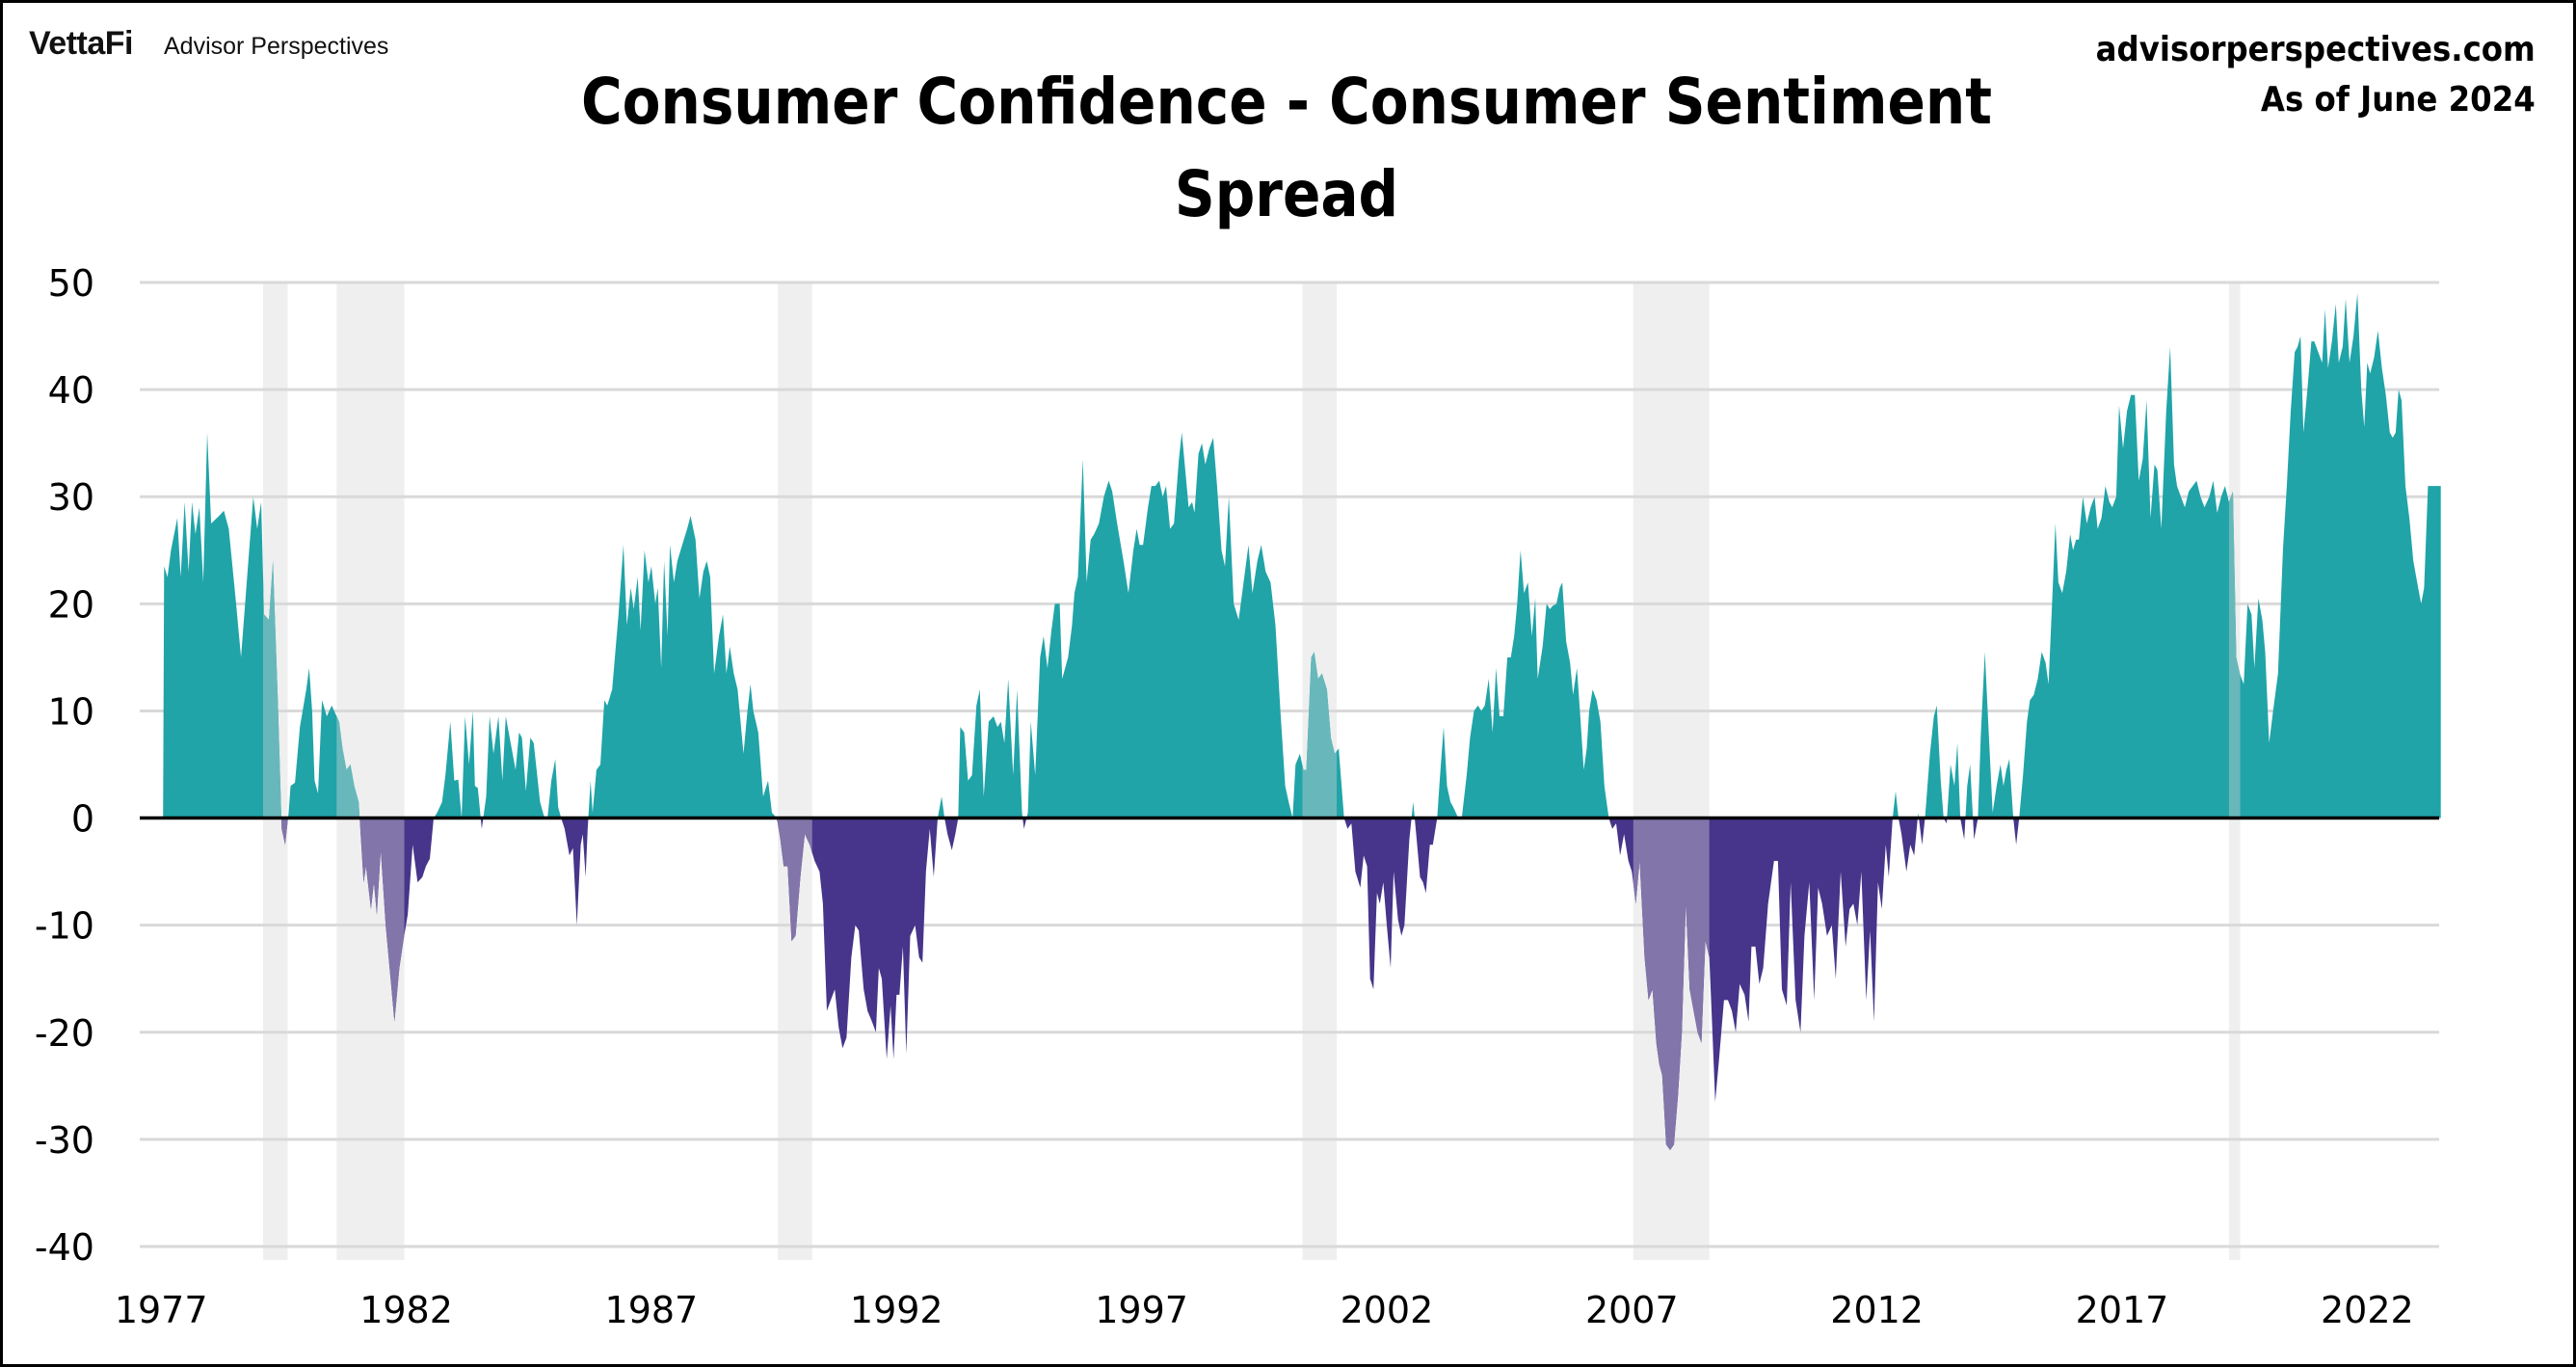 The height and width of the screenshot is (1367, 2576). I want to click on y-tick-label: -30, so click(64, 1140).